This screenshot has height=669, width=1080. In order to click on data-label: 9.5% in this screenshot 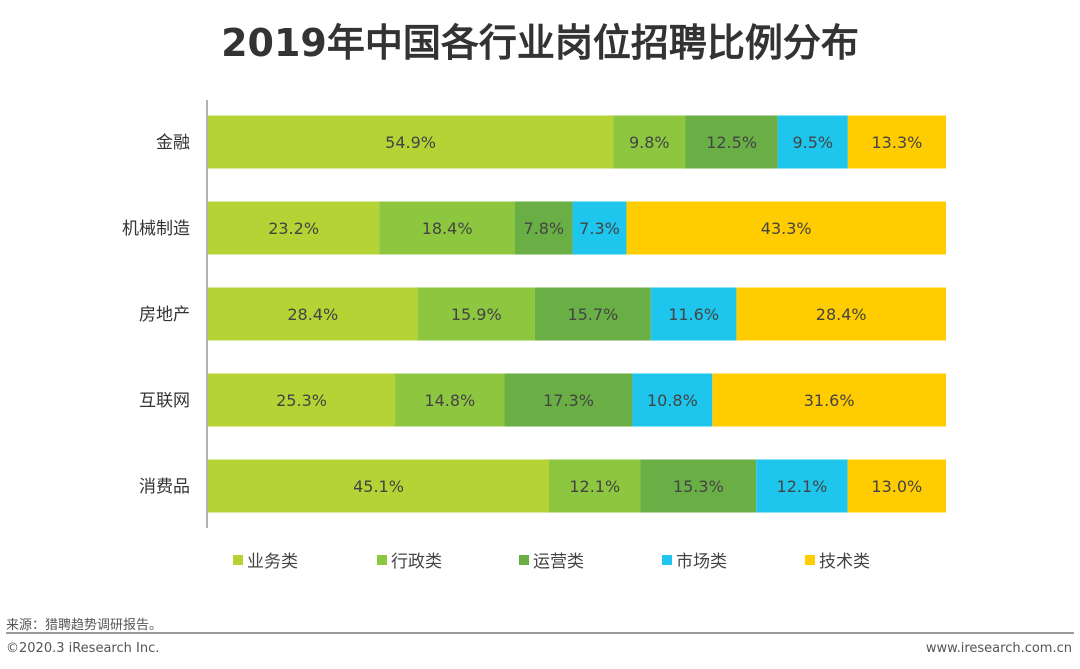, I will do `click(812, 142)`.